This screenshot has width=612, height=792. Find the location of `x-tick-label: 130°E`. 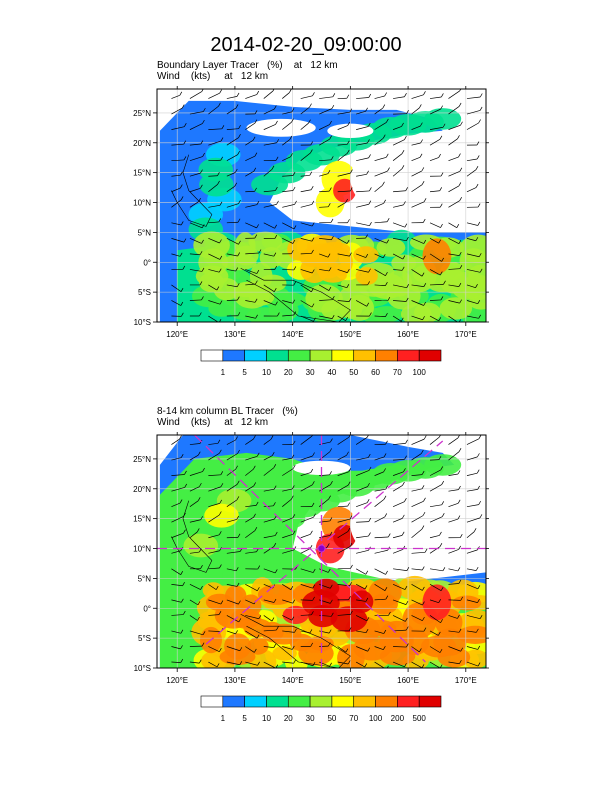

x-tick-label: 130°E is located at coordinates (235, 334).